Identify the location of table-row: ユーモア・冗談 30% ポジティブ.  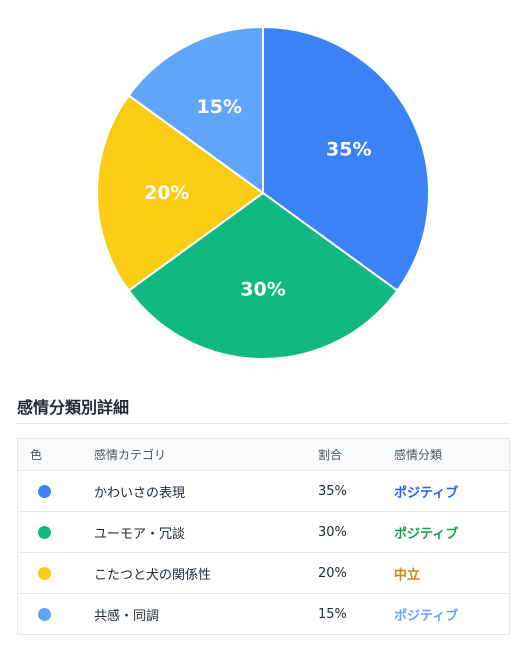
(263, 532).